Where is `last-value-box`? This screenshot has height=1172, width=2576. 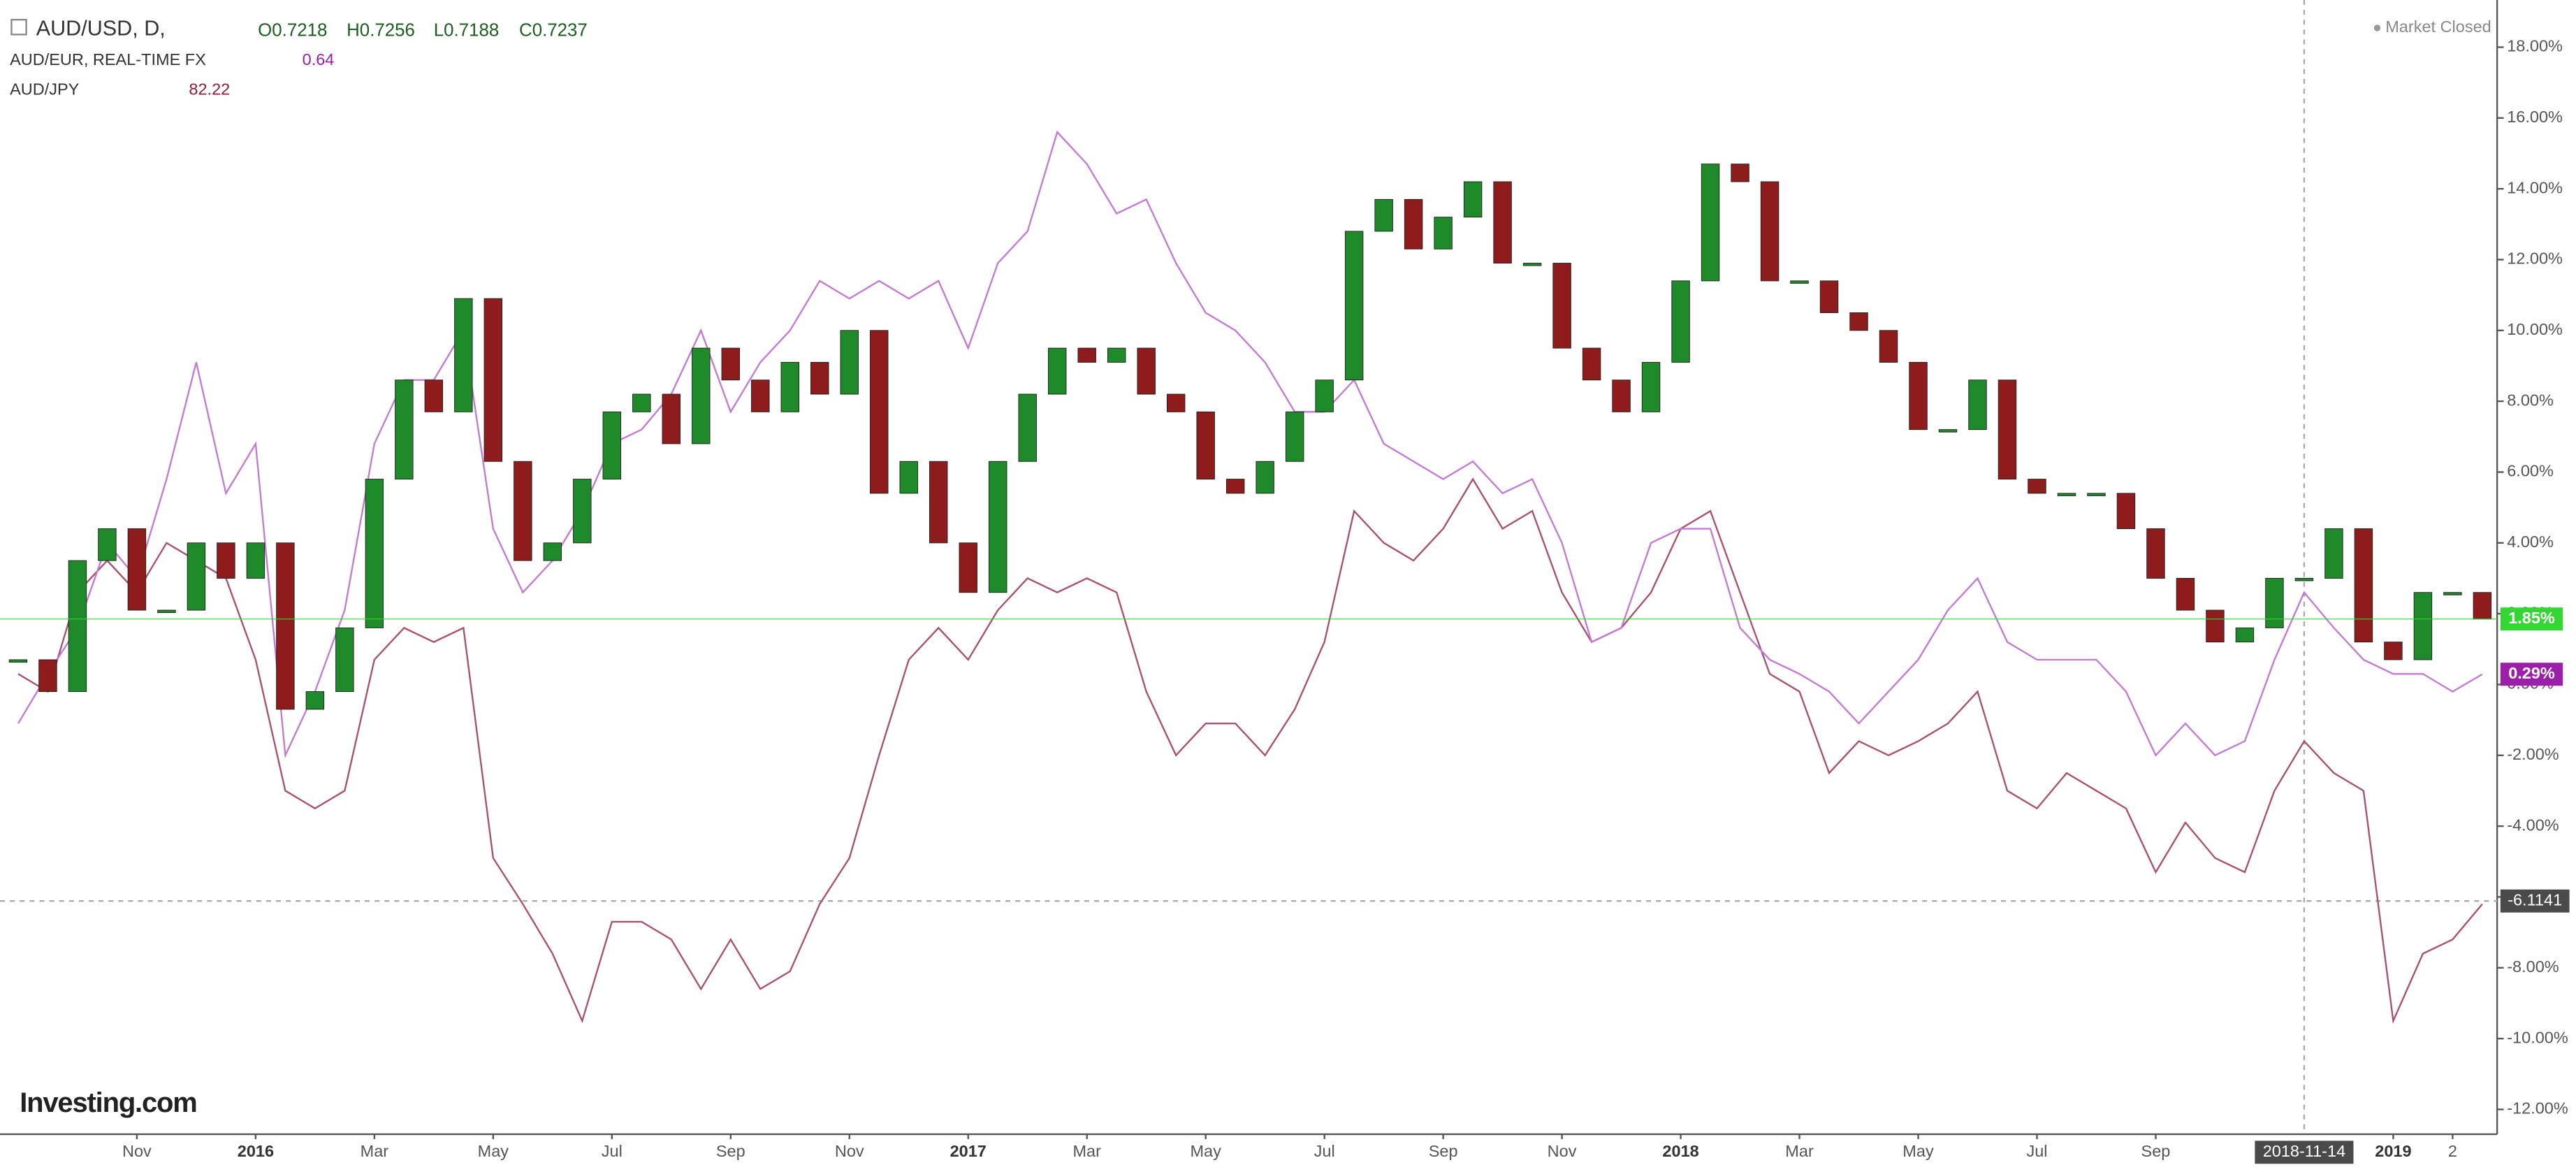
last-value-box is located at coordinates (2531, 674).